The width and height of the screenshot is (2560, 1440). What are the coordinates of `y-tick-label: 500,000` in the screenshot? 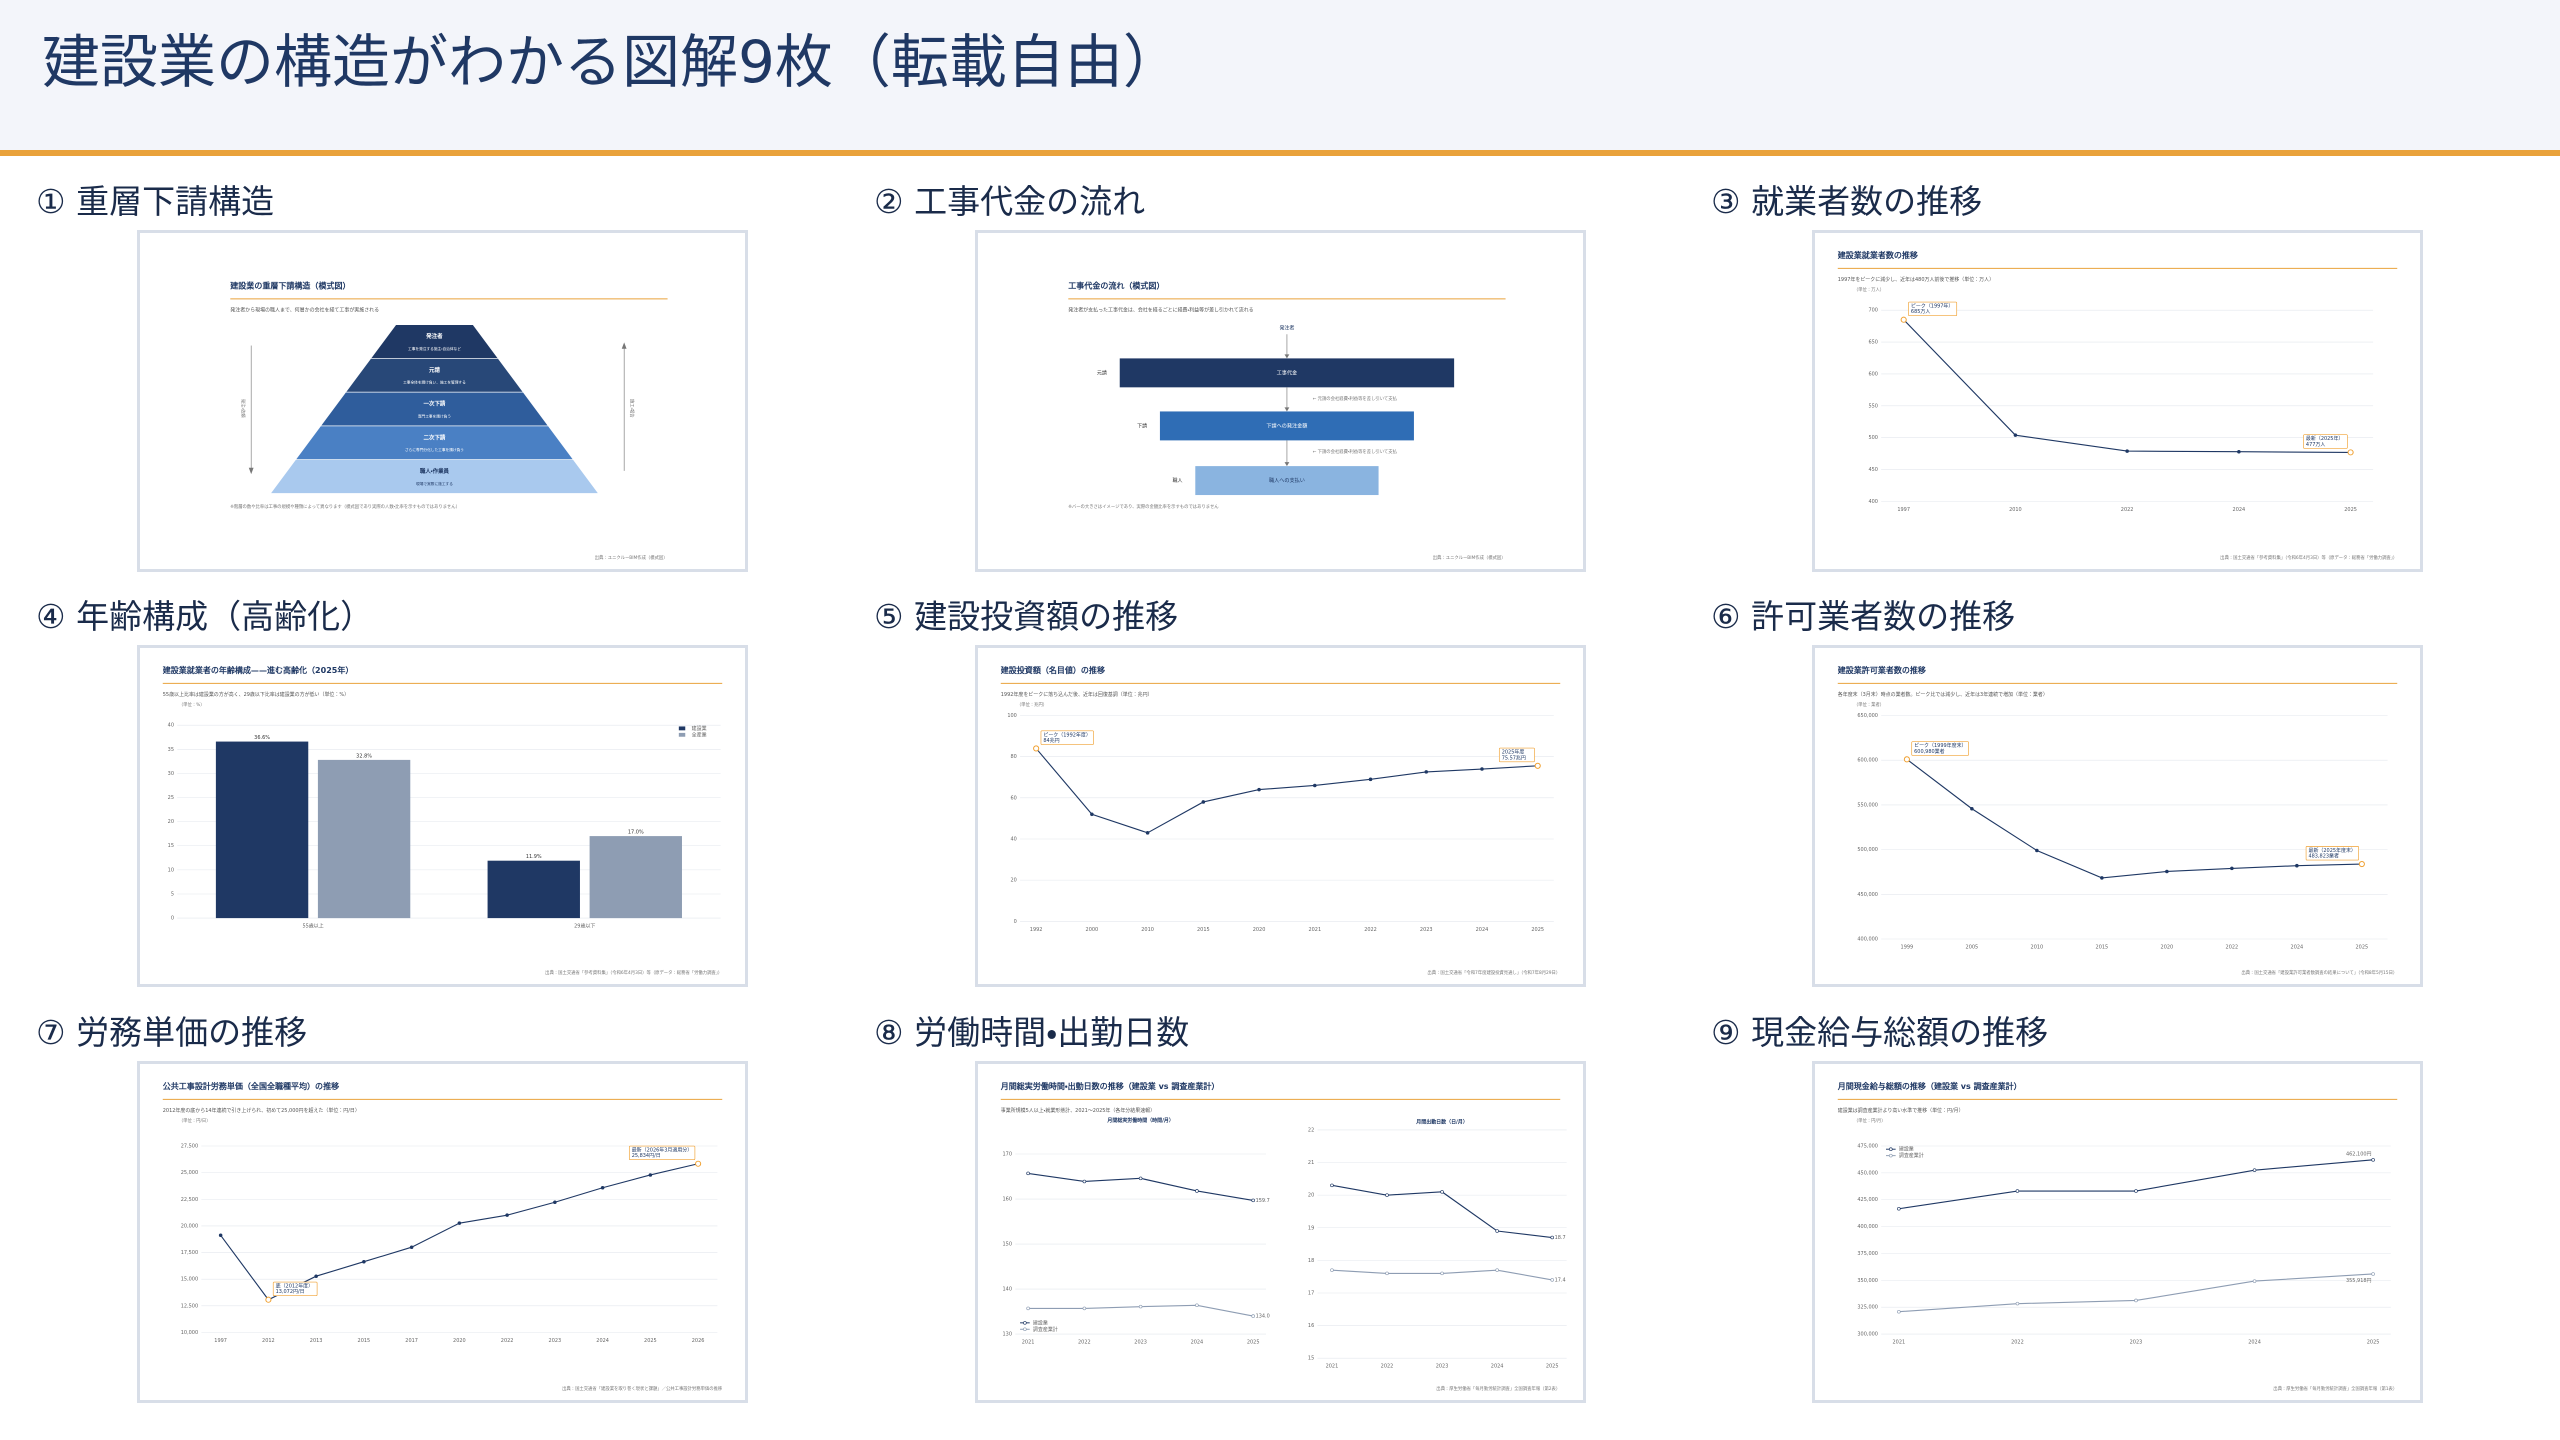 It's located at (1867, 850).